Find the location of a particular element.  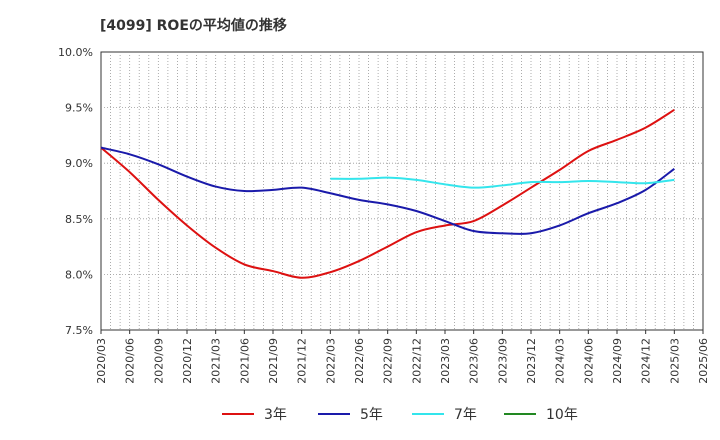

y-tick-label: 10.0% is located at coordinates (75, 52).